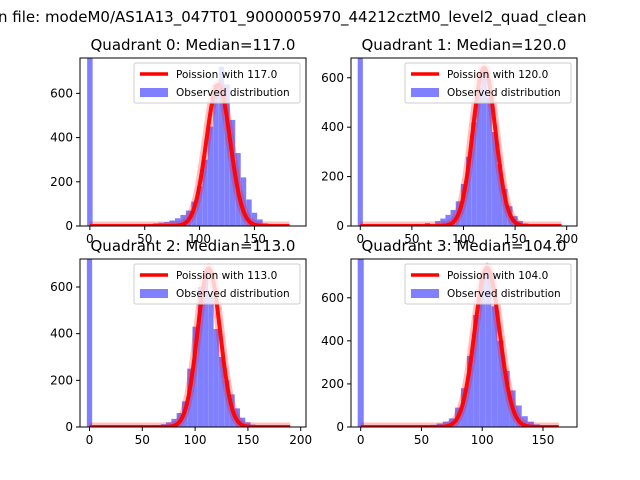 Image resolution: width=640 pixels, height=480 pixels. I want to click on legend: Poission with 117.0 Observed distribution, so click(217, 83).